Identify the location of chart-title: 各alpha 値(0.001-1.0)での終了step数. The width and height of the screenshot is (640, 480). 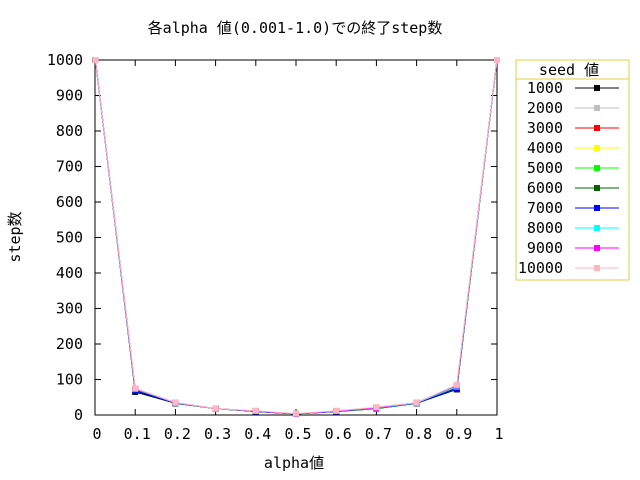
(295, 28).